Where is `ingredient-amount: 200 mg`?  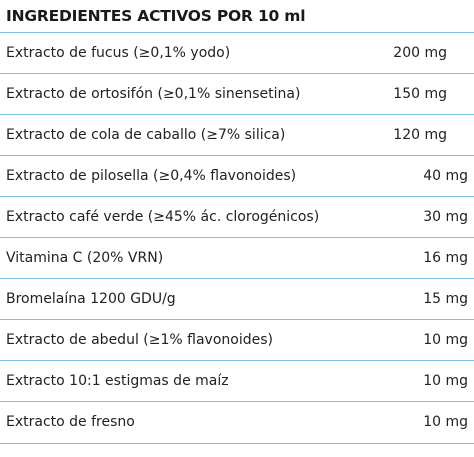
ingredient-amount: 200 mg is located at coordinates (420, 53).